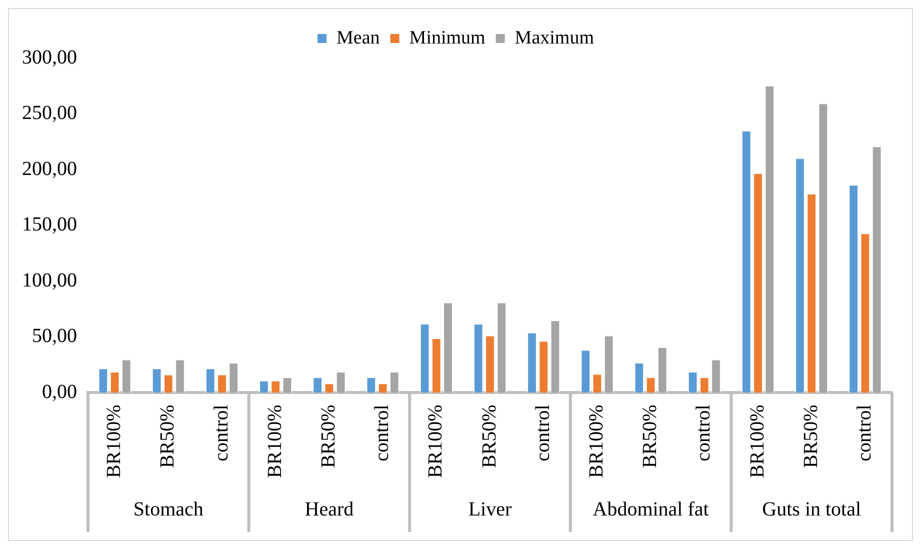 The height and width of the screenshot is (549, 921). I want to click on y-tick-label: 300,00, so click(49, 57).